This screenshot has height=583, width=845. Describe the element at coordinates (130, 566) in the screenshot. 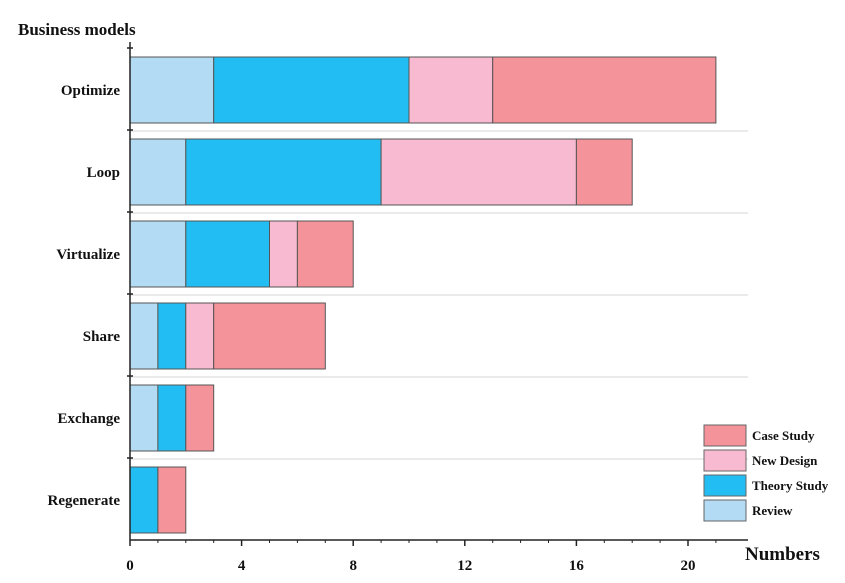

I see `x-tick-label: 0` at that location.